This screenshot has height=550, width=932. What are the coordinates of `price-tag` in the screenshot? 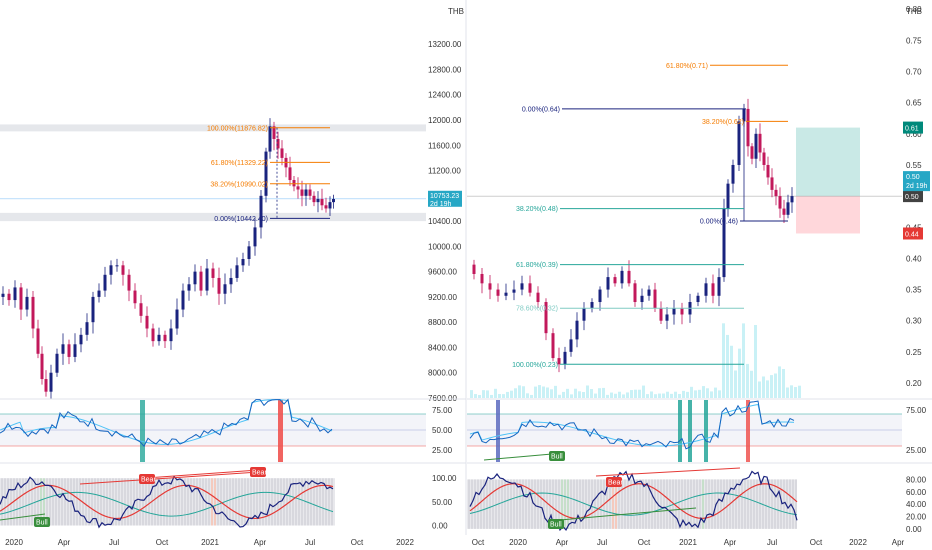 It's located at (913, 127).